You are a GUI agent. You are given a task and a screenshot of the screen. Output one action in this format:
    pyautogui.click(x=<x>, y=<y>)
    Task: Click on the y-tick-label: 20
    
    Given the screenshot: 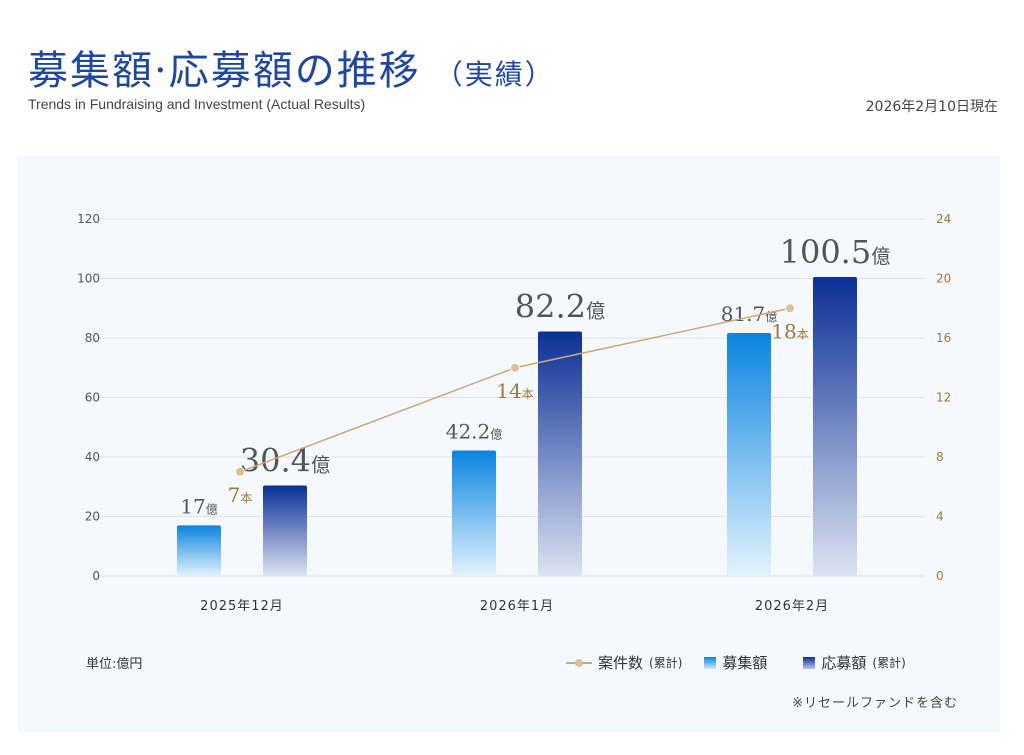 What is the action you would take?
    pyautogui.click(x=92, y=517)
    